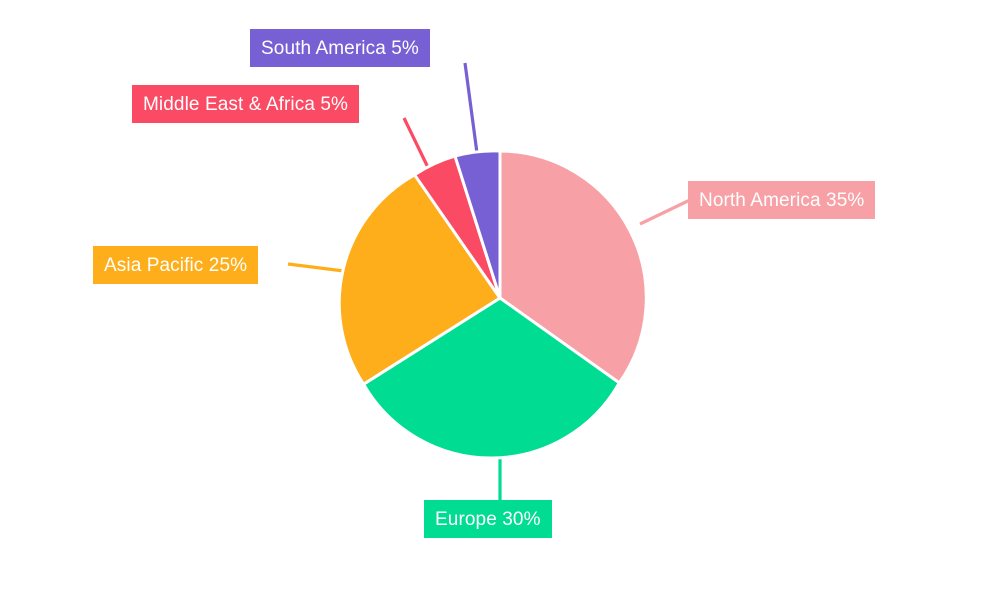 The width and height of the screenshot is (1000, 600). I want to click on pie-label-north-america: North America 35%, so click(782, 200).